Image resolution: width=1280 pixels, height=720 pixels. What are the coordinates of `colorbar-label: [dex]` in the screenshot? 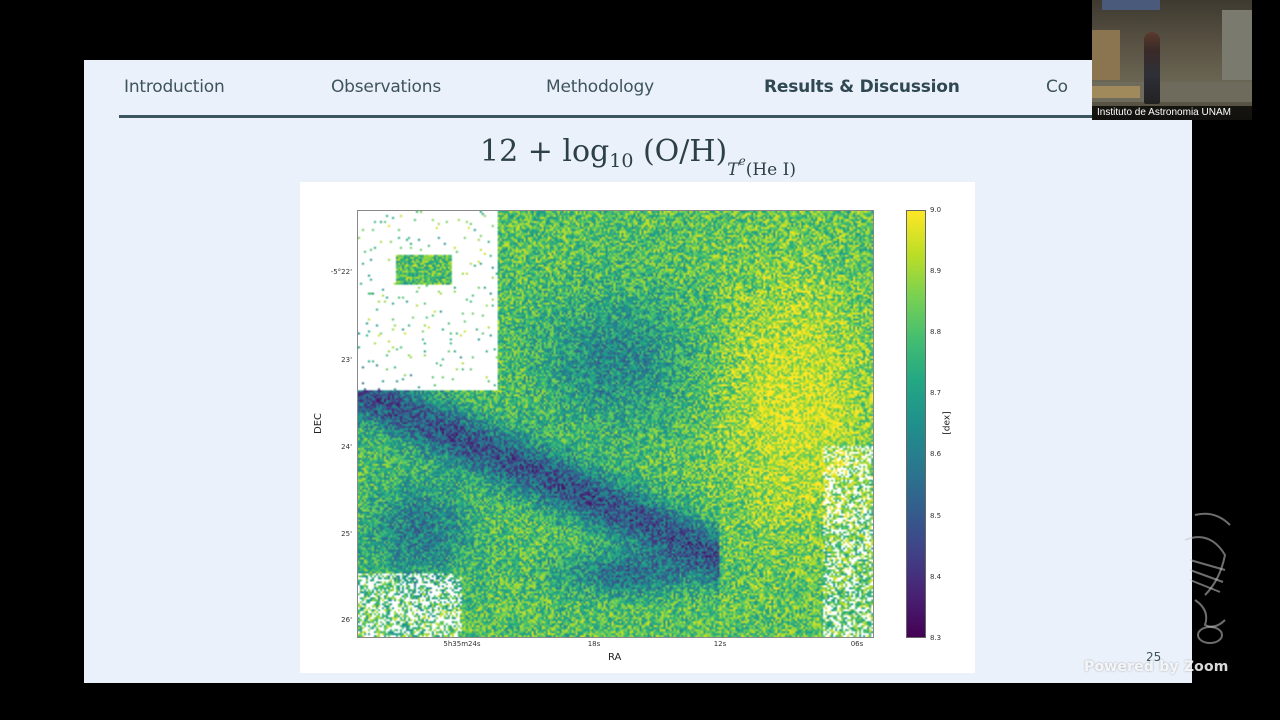 It's located at (947, 423).